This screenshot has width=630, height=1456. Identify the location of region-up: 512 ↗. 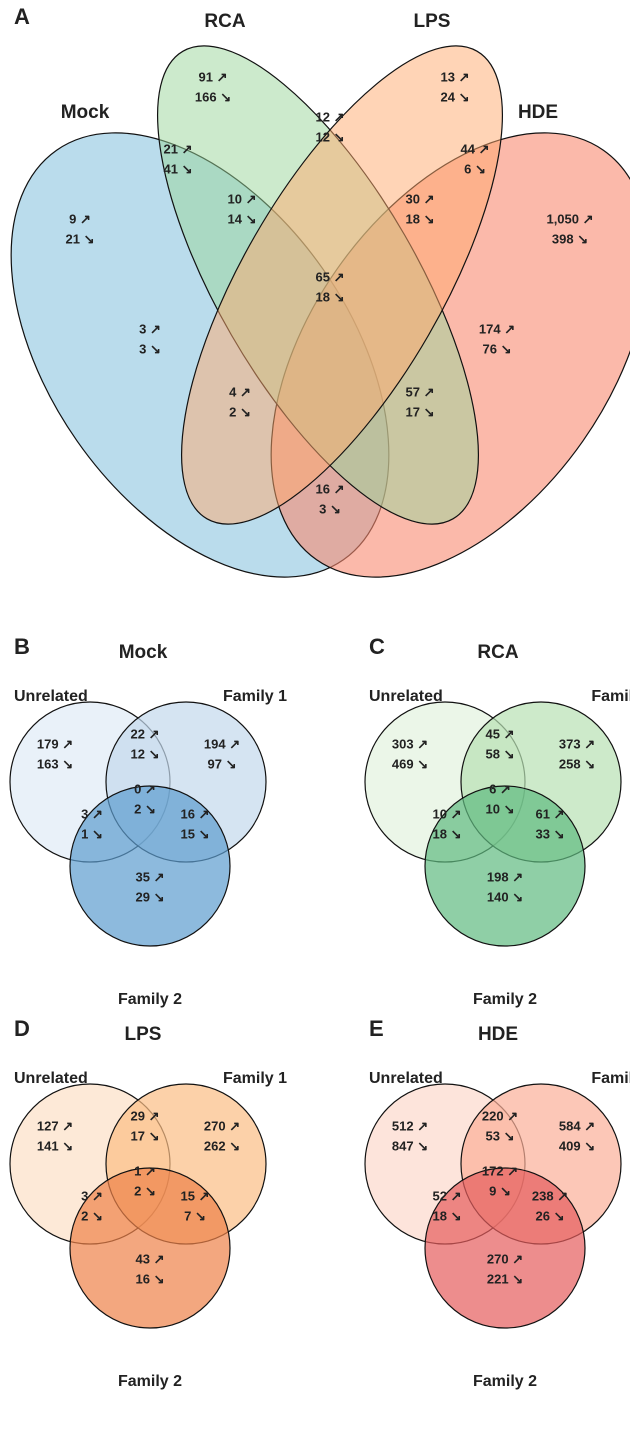
(410, 1125).